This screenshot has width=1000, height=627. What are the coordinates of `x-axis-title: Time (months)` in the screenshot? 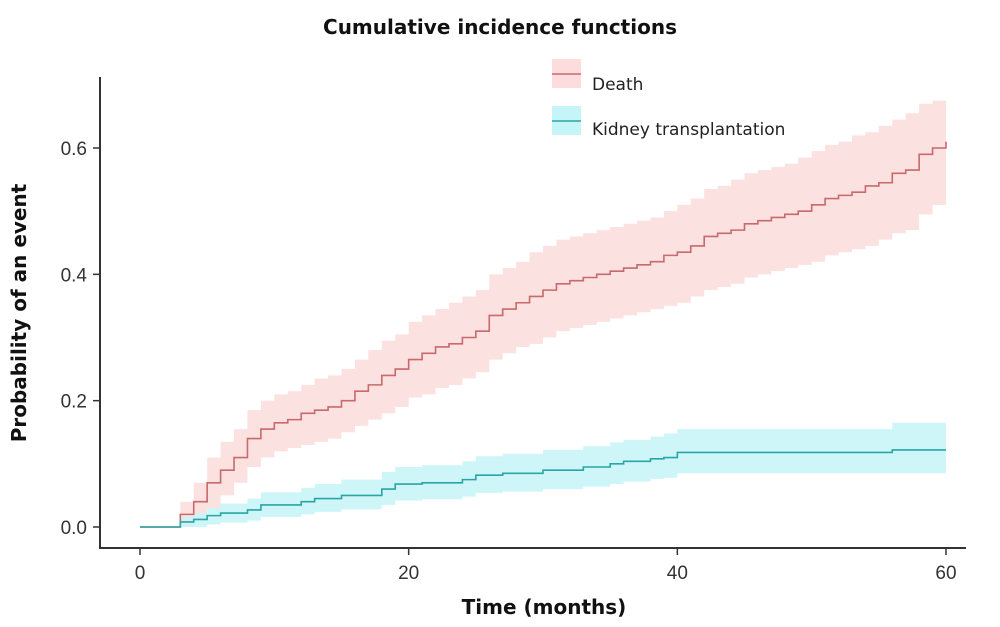 It's located at (544, 607).